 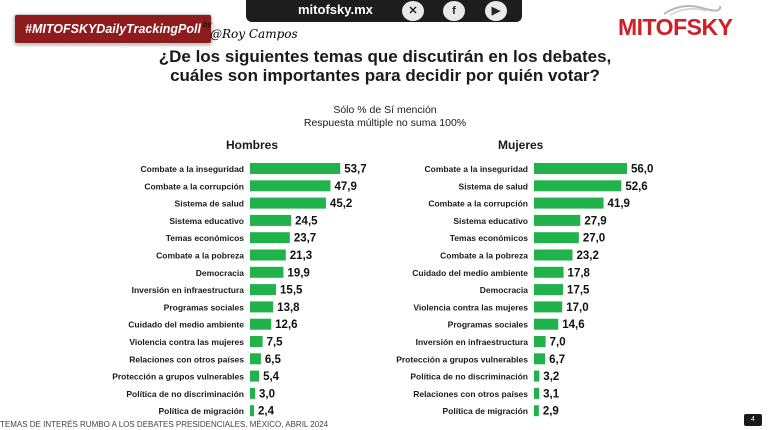 I want to click on facebook-icon: f, so click(x=454, y=11).